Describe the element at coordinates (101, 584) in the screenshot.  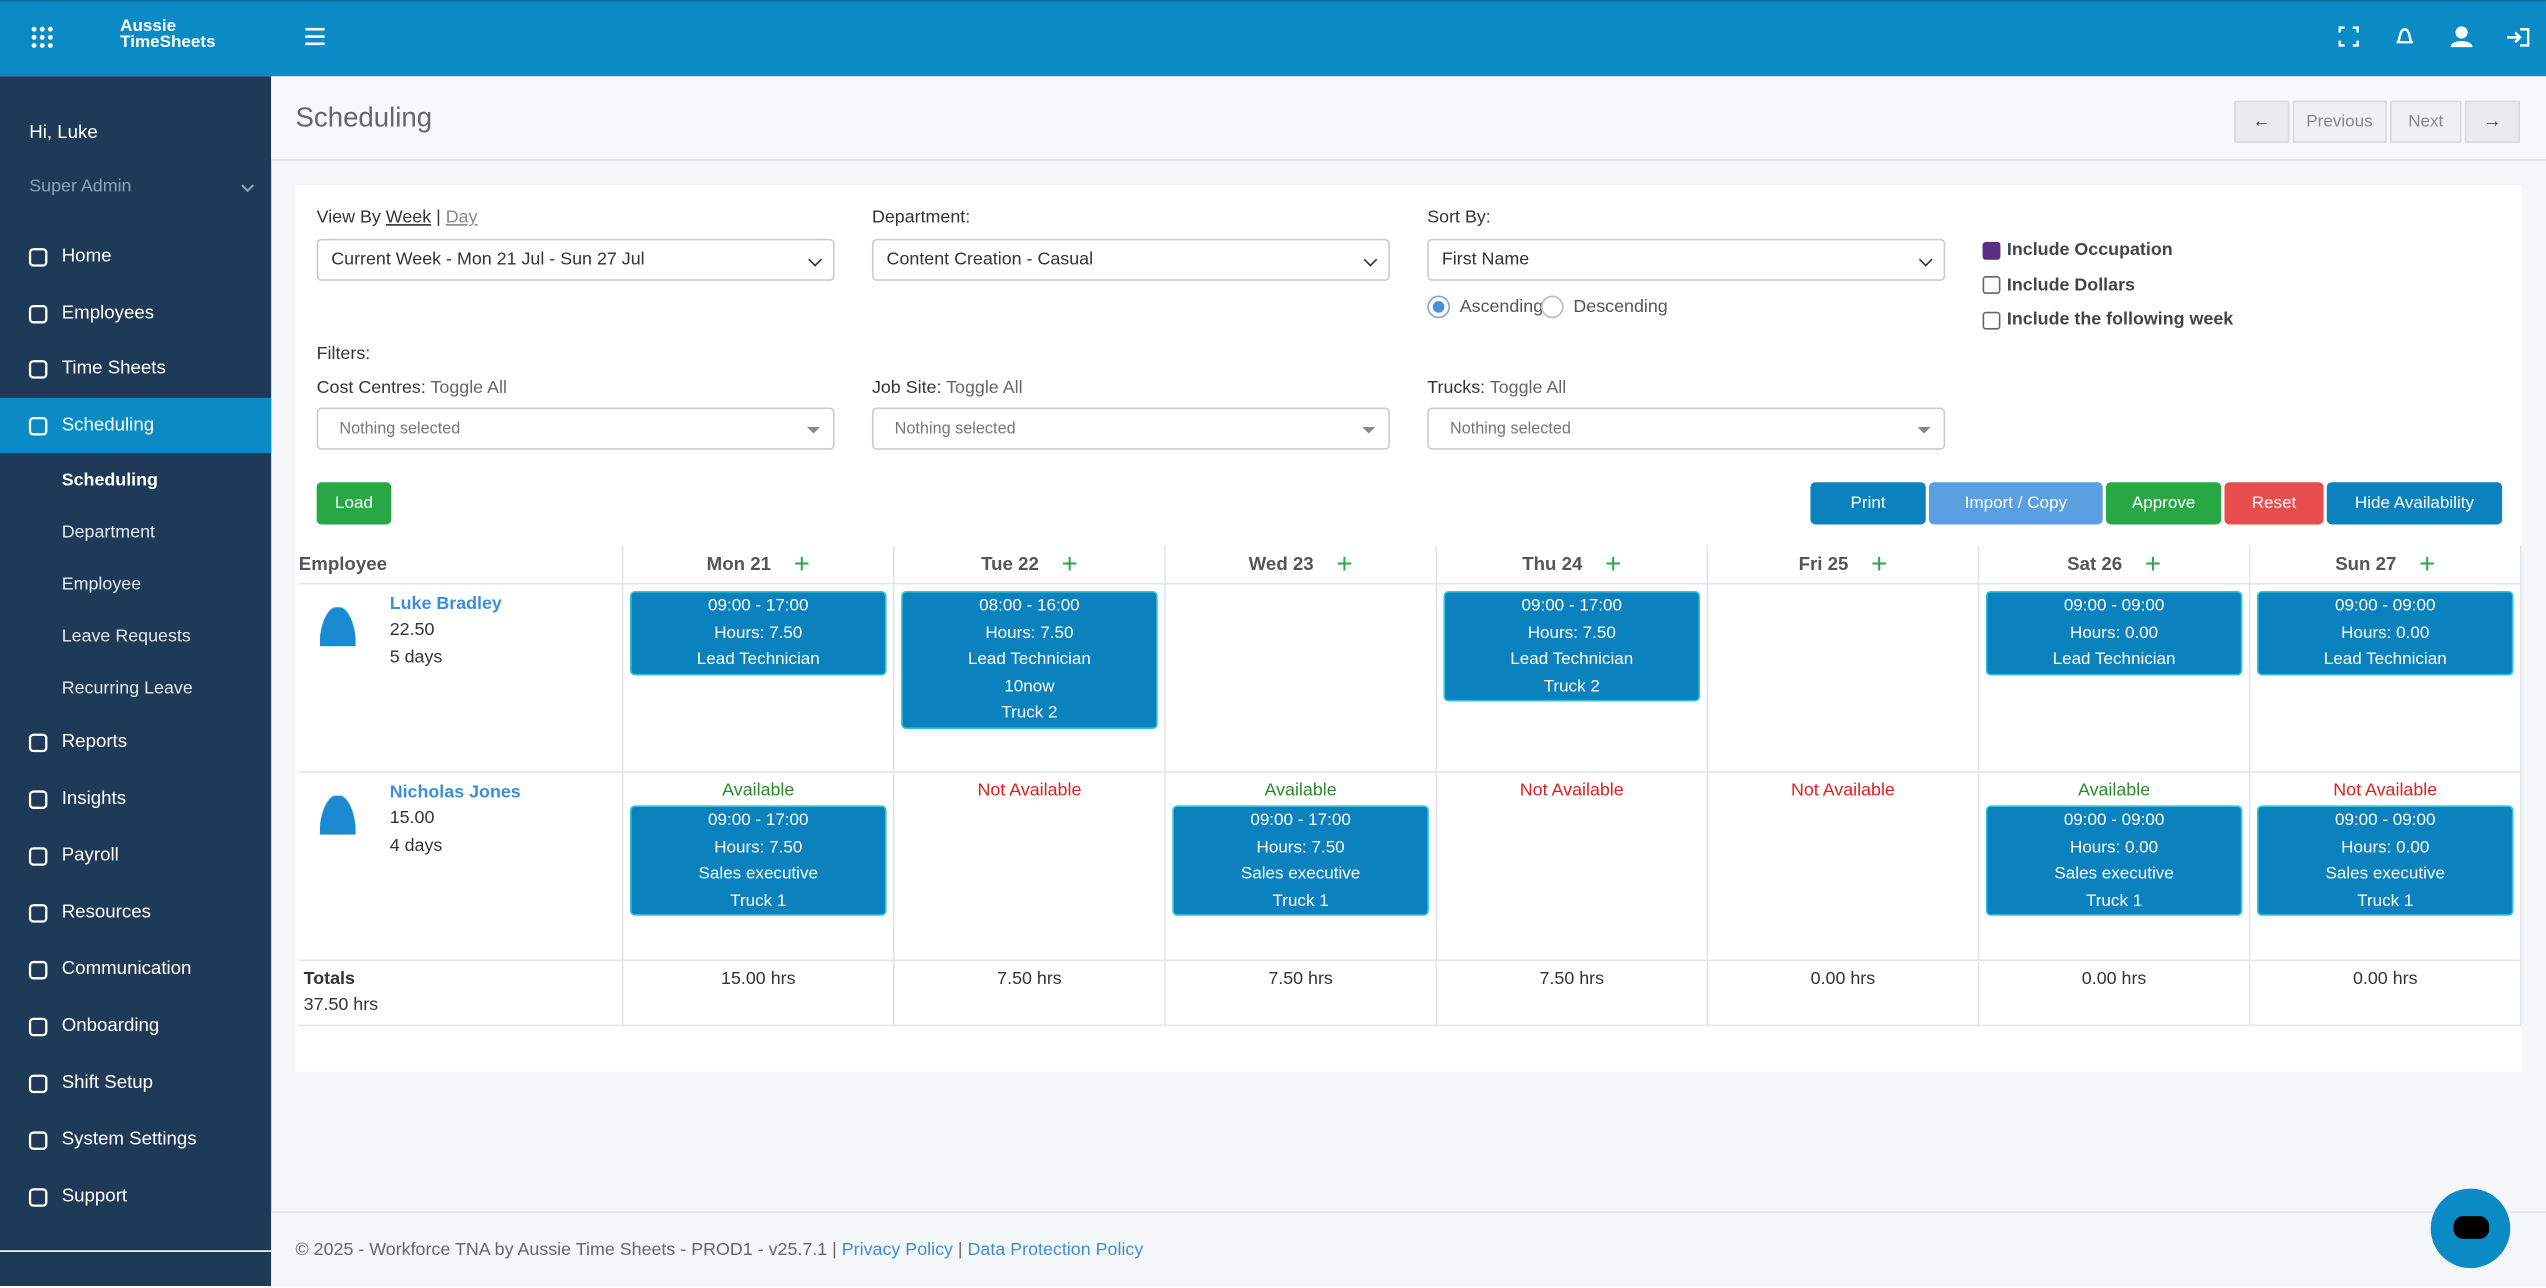
I see `sub-nav-item: Employee` at that location.